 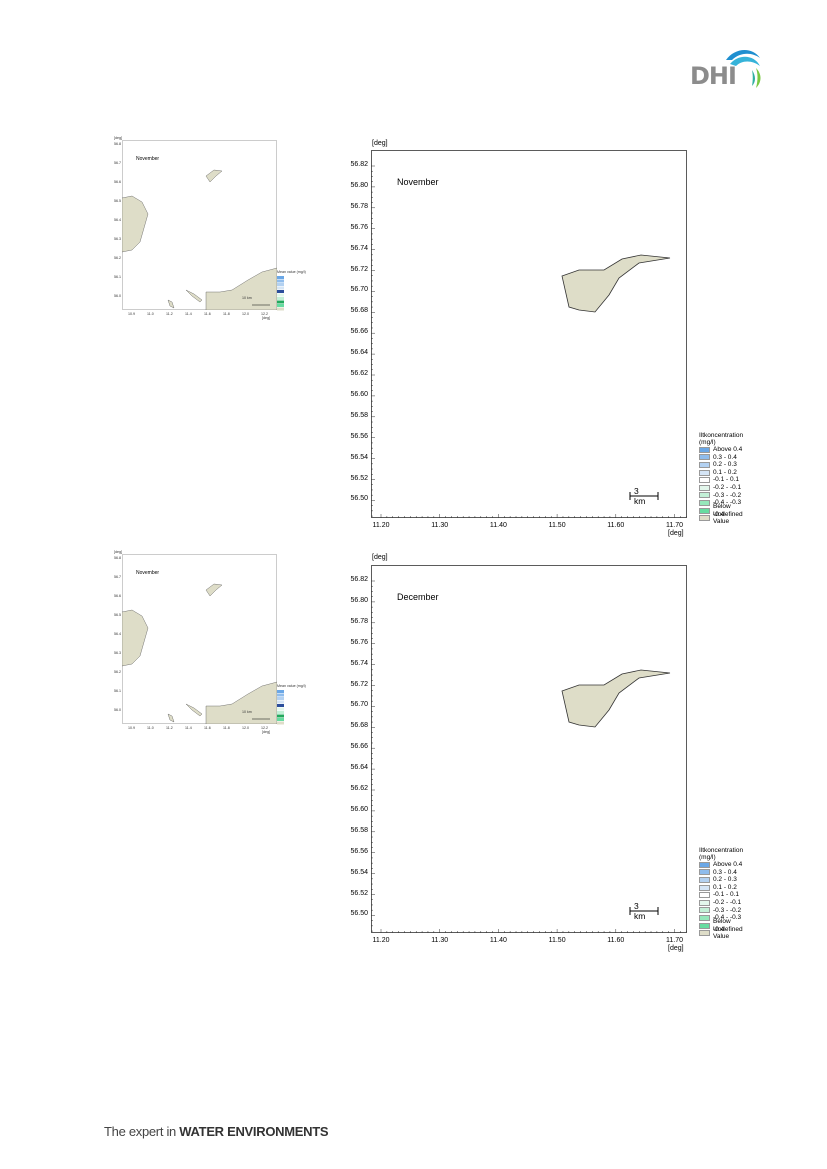 I want to click on thumb-x-tick: 12.0, so click(x=245, y=728).